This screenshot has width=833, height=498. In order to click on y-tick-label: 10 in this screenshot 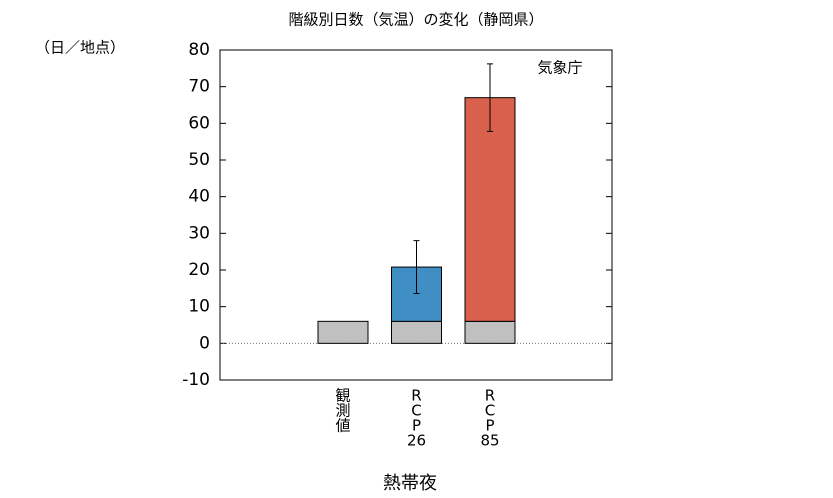, I will do `click(199, 307)`.